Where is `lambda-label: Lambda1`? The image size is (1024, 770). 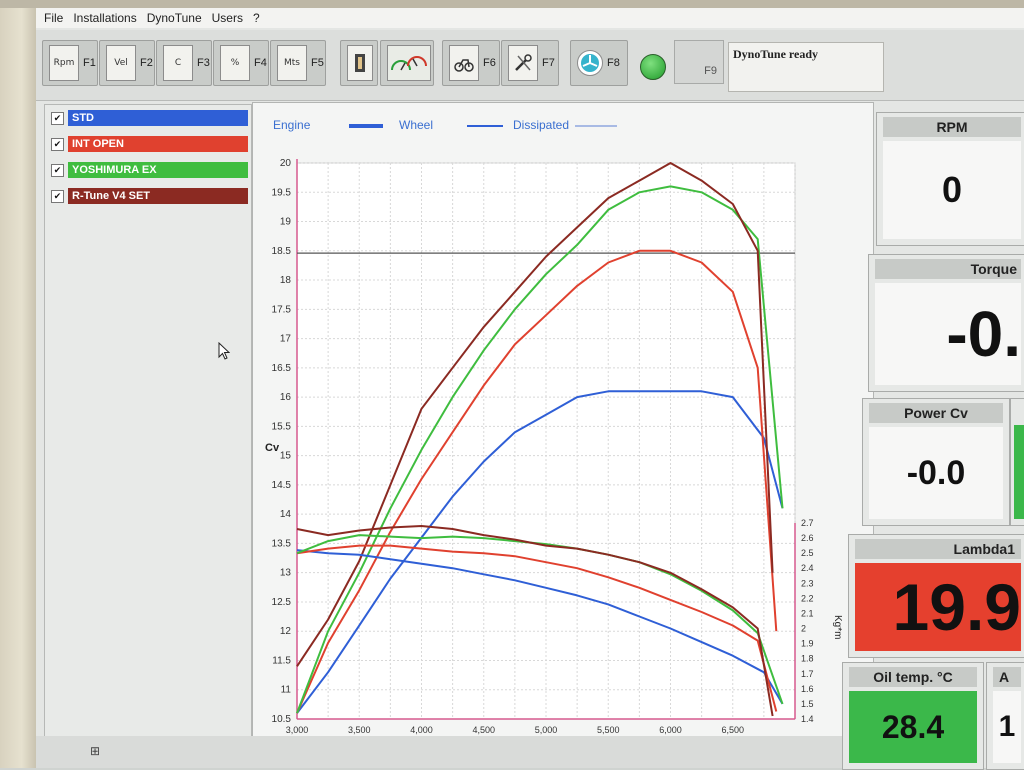 lambda-label: Lambda1 is located at coordinates (938, 549).